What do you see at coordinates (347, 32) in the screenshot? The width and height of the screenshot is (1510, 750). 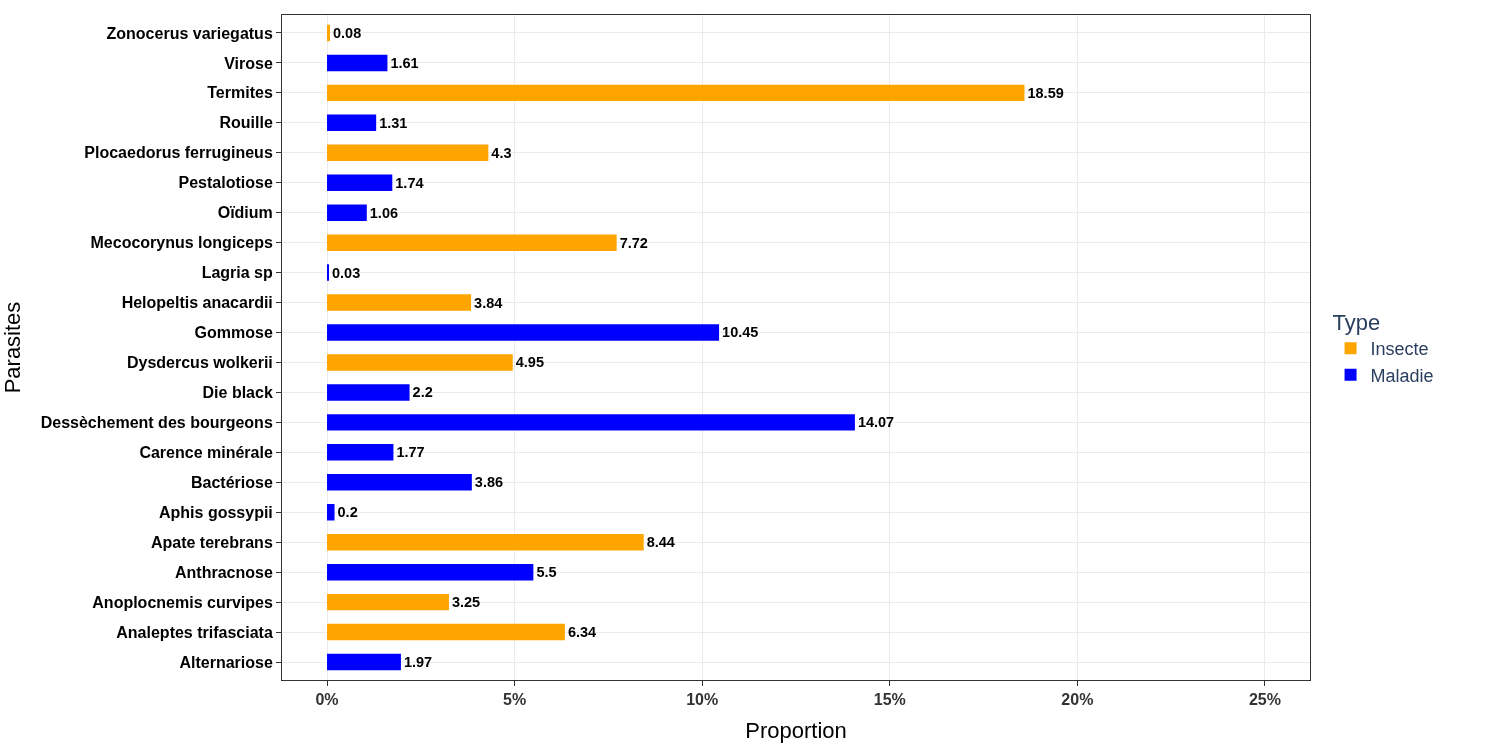 I see `data-label: 0.08` at bounding box center [347, 32].